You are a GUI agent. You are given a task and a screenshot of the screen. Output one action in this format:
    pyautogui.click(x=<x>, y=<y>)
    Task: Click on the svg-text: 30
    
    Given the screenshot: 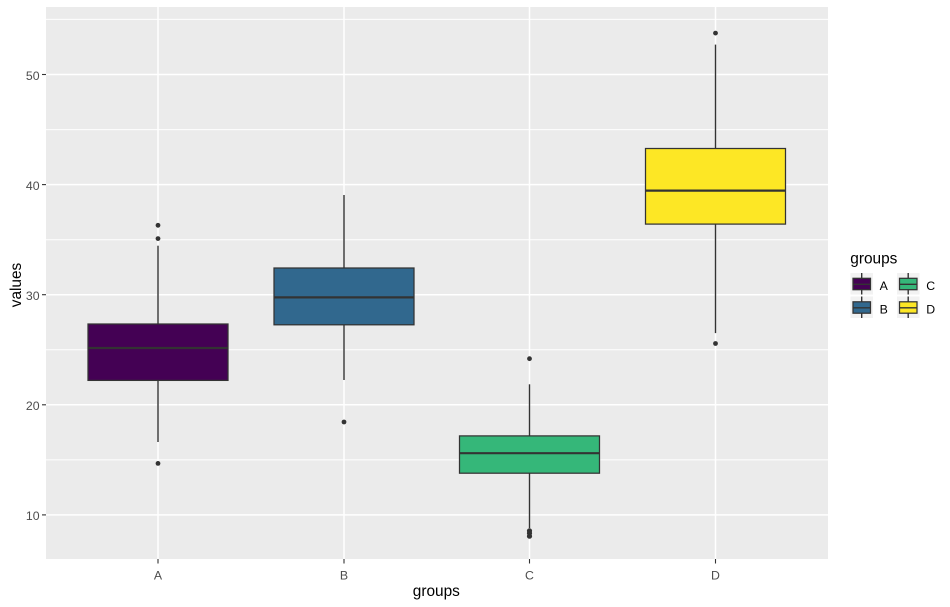 What is the action you would take?
    pyautogui.click(x=33, y=296)
    